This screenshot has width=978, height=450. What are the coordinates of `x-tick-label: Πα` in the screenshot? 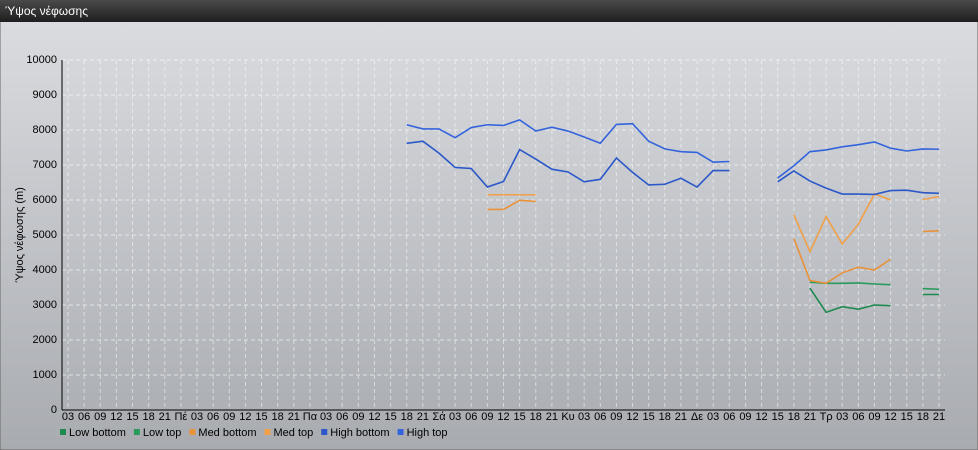 It's located at (310, 417).